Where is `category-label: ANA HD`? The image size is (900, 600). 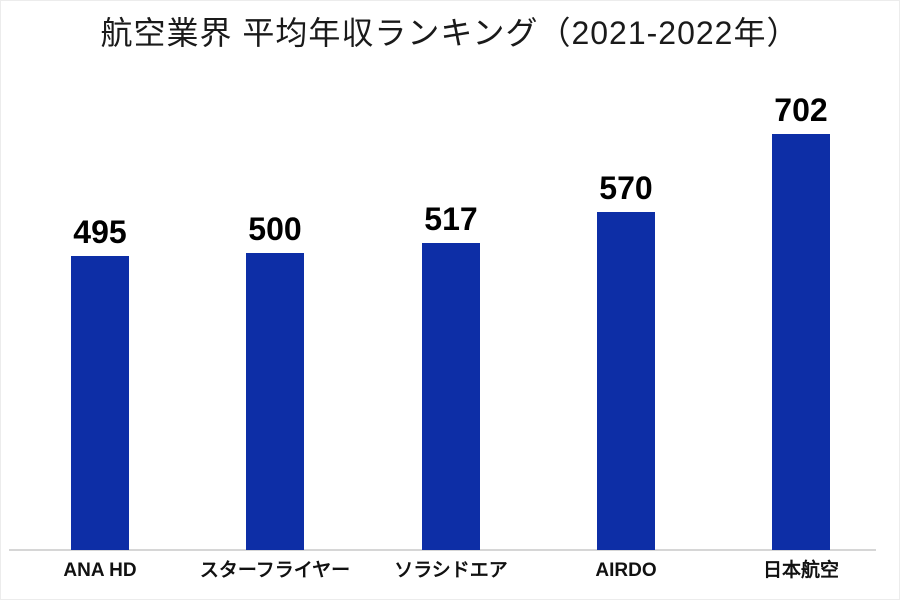 category-label: ANA HD is located at coordinates (100, 570).